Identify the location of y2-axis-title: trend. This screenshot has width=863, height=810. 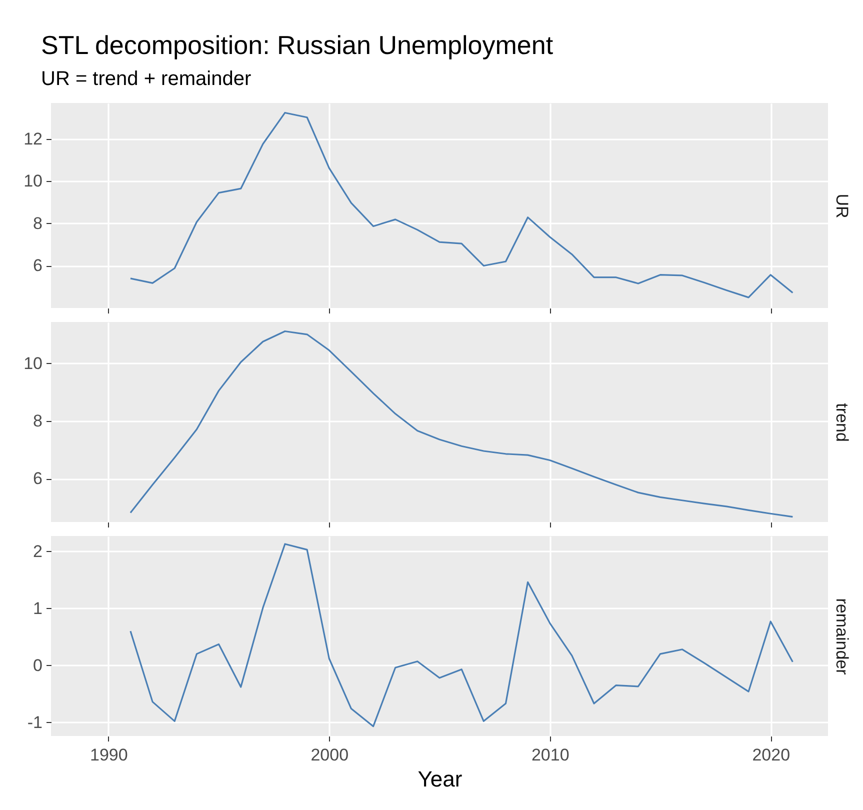
(842, 422).